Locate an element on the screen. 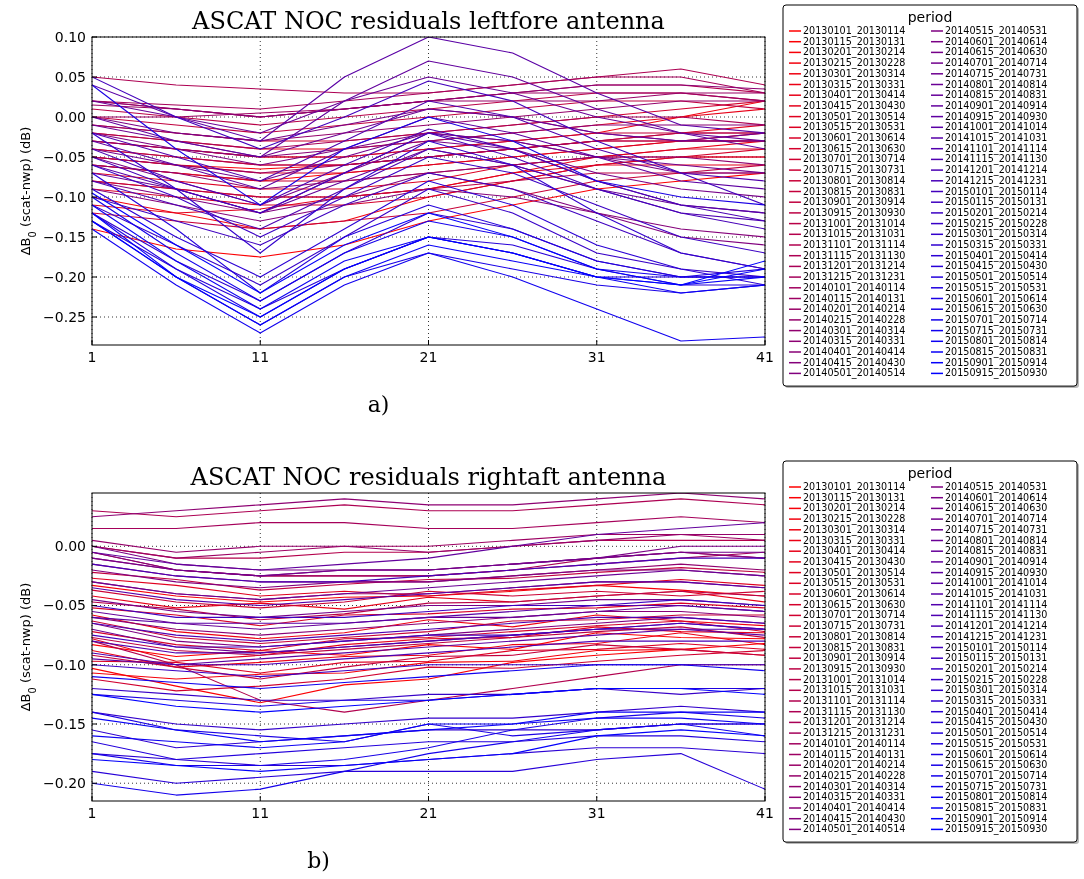 The width and height of the screenshot is (1084, 879). legend-label: 20140815_20140831 is located at coordinates (996, 551).